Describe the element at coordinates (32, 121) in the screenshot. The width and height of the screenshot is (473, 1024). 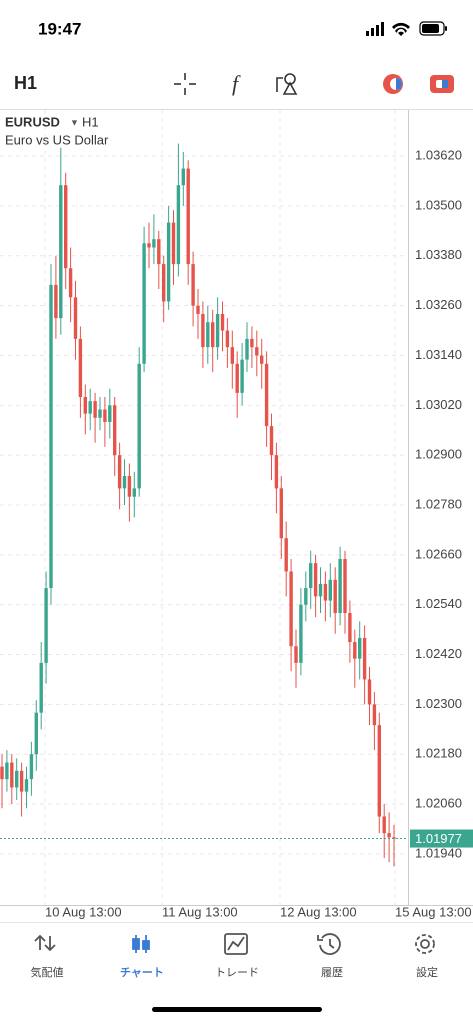
I see `symbol: EURUSD` at that location.